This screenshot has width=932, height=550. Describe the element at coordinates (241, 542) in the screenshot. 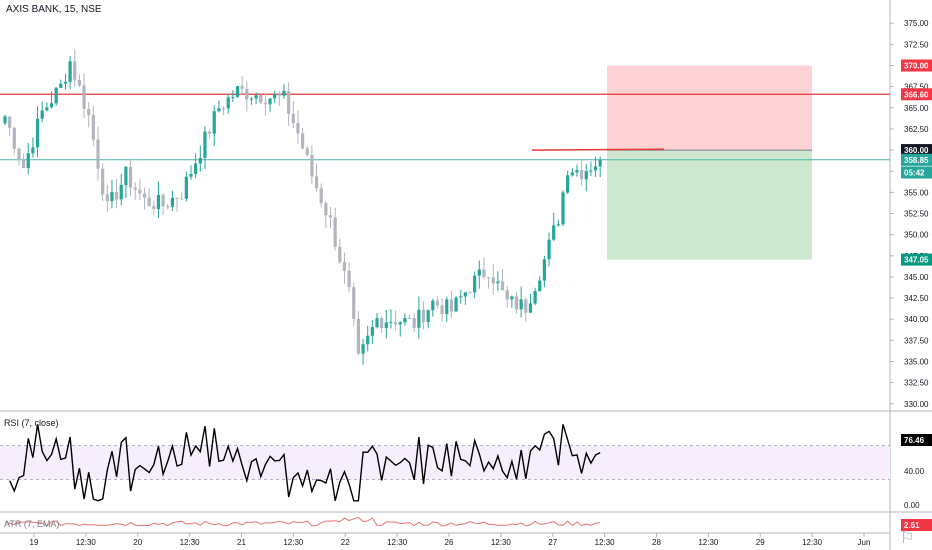

I see `time-tick-label: 21` at that location.